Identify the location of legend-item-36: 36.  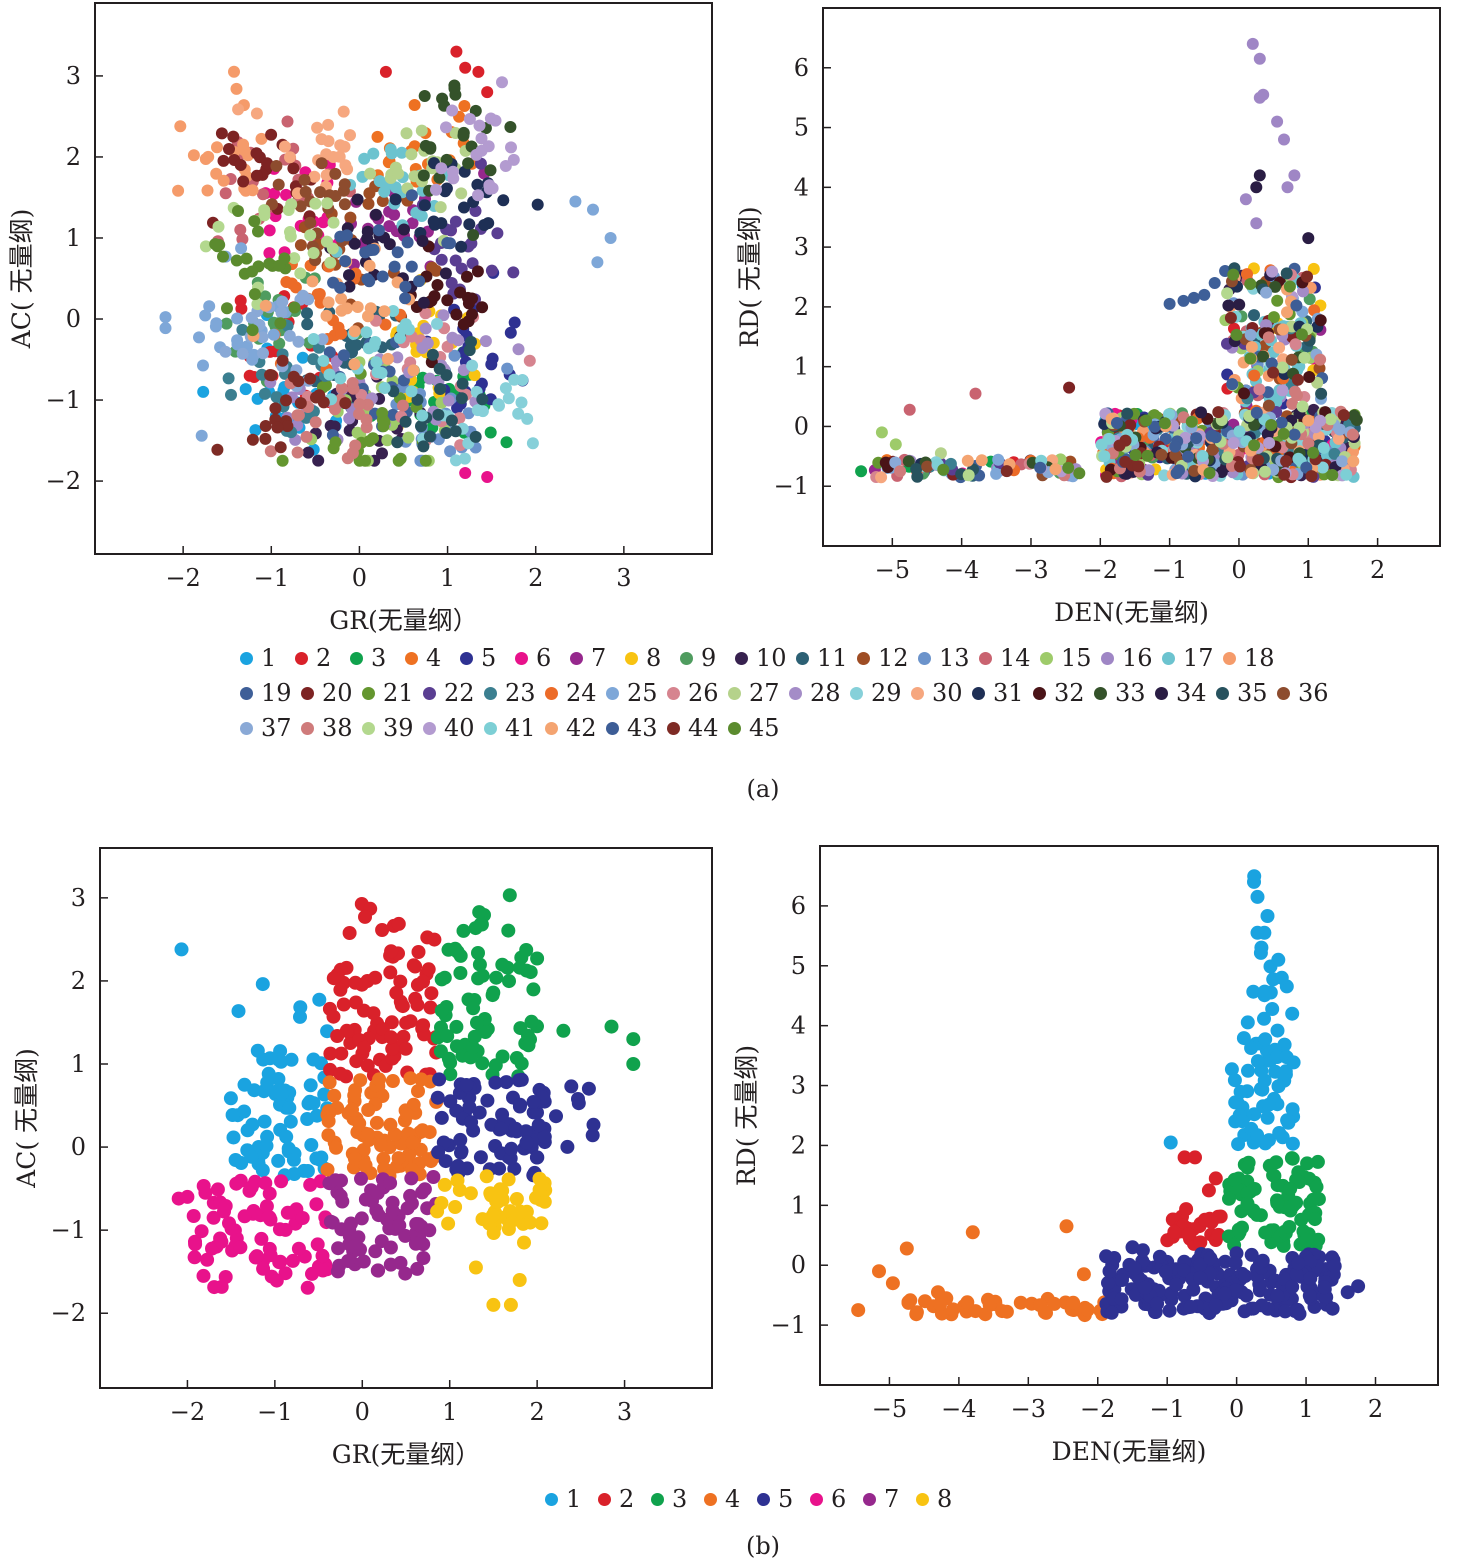
(1307, 693).